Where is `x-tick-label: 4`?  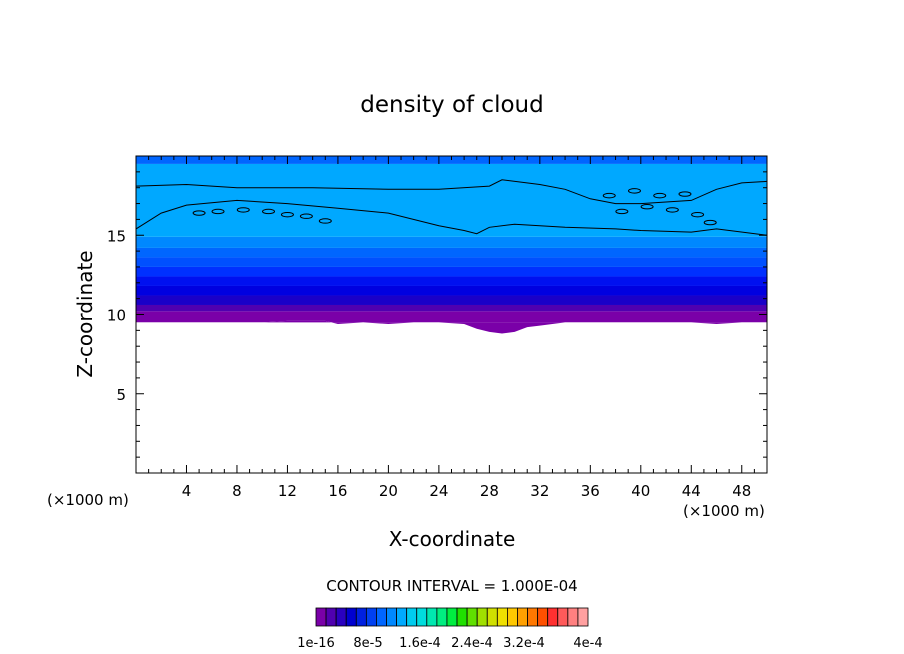 x-tick-label: 4 is located at coordinates (187, 491).